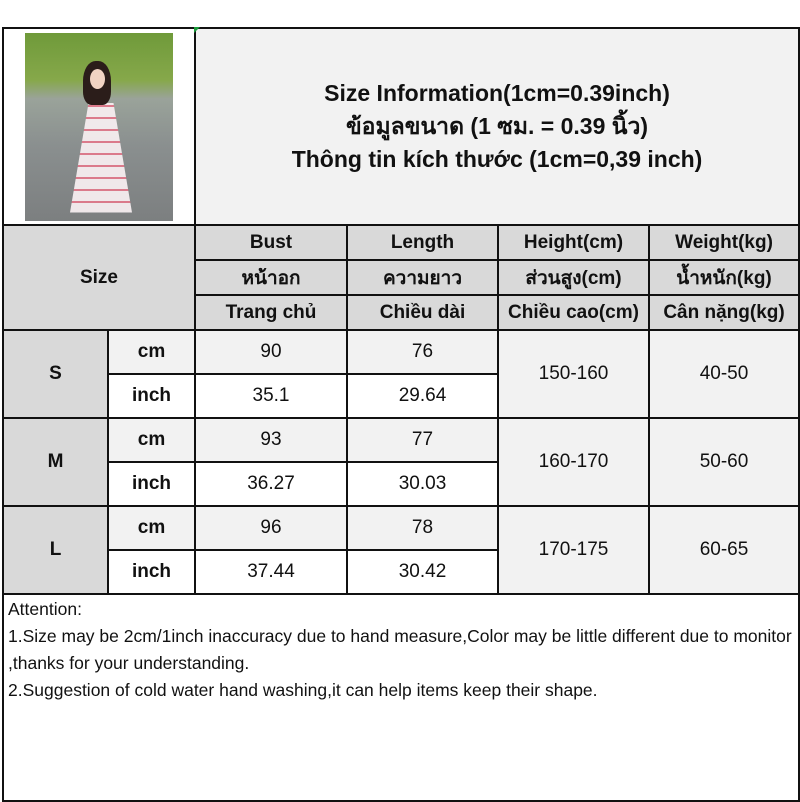  I want to click on length-inch: 29.64, so click(422, 396).